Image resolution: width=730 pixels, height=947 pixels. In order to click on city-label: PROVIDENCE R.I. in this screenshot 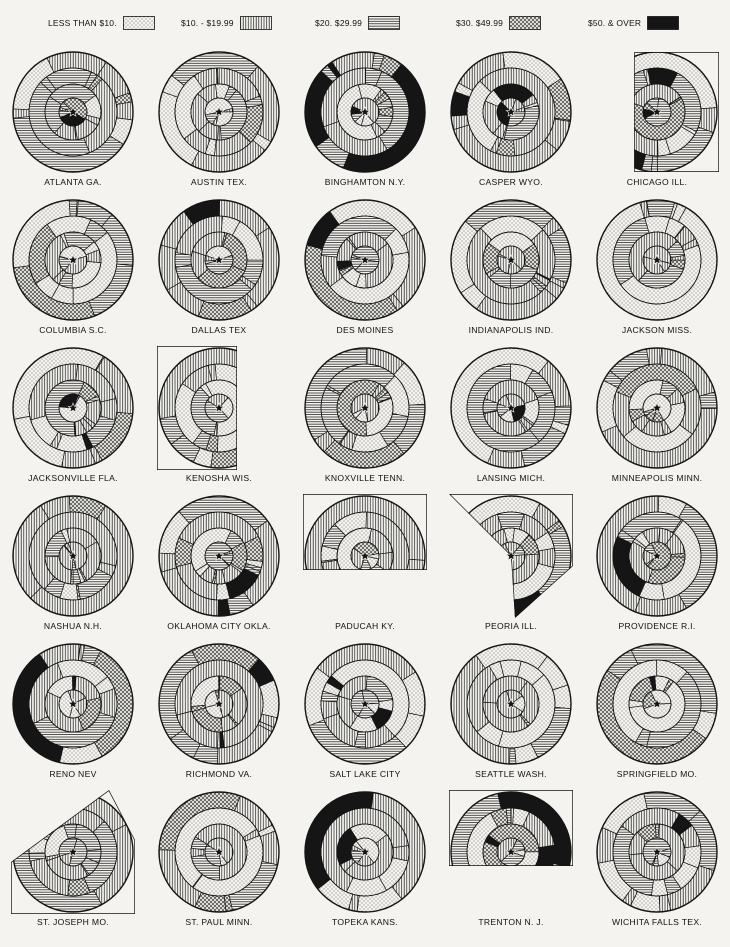, I will do `click(657, 626)`.